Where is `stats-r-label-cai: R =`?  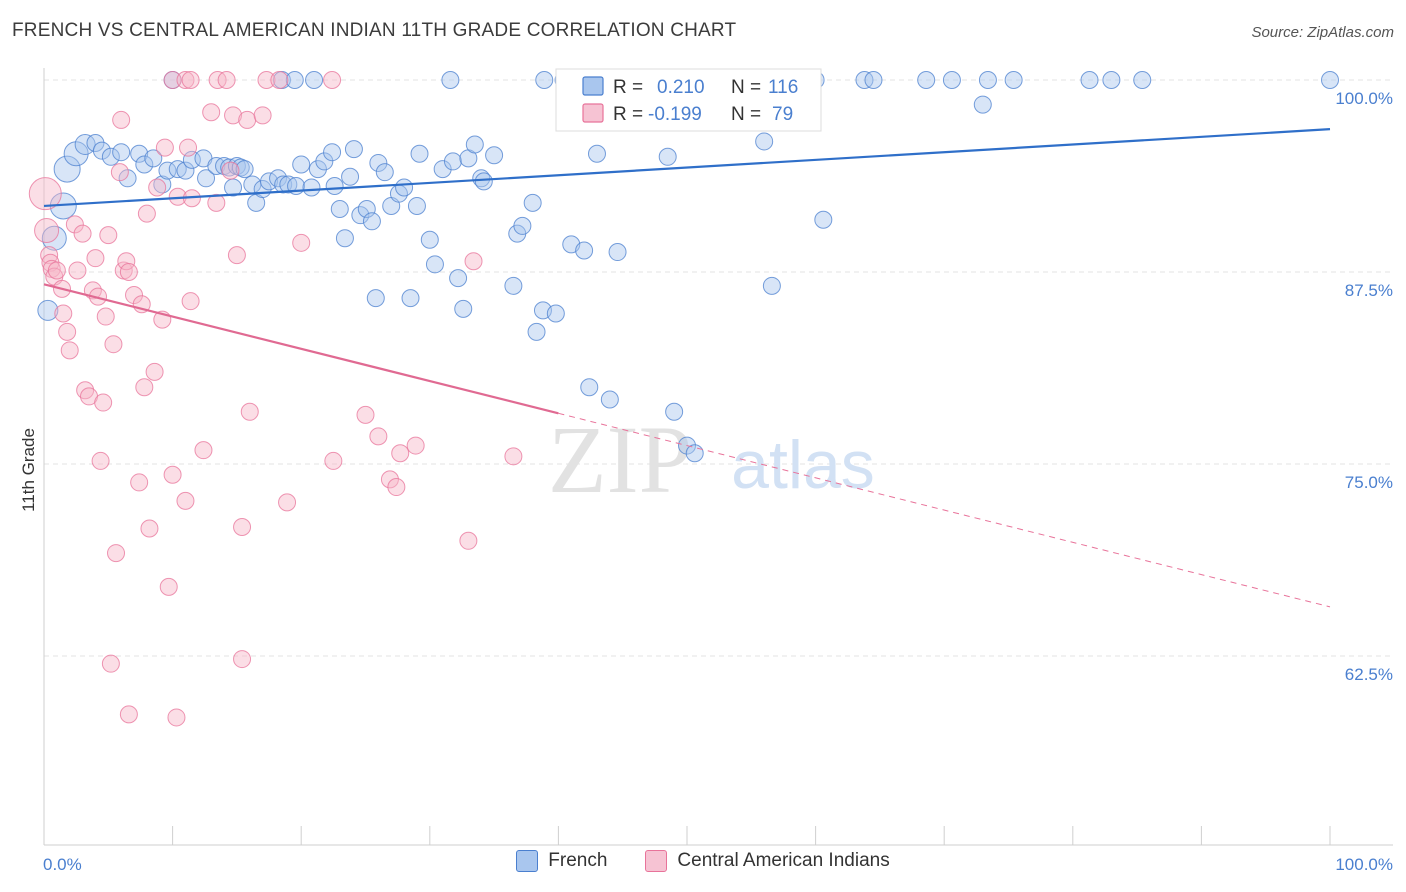
stats-r-label-cai: R = is located at coordinates (628, 114).